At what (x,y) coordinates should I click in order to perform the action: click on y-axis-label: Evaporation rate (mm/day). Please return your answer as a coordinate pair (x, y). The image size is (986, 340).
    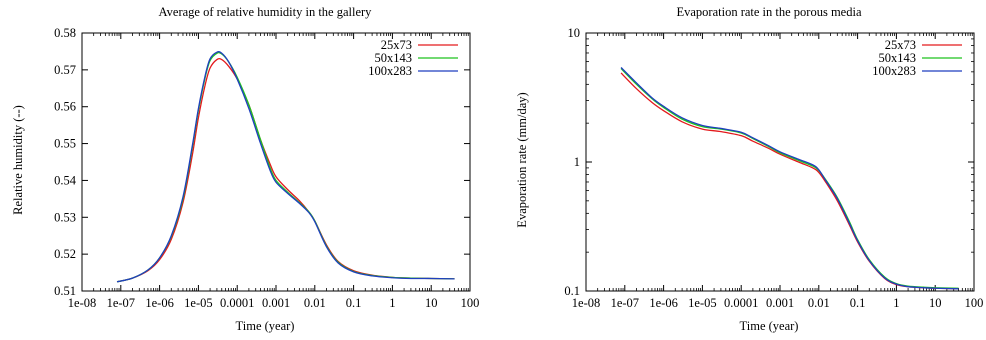
    Looking at the image, I should click on (522, 159).